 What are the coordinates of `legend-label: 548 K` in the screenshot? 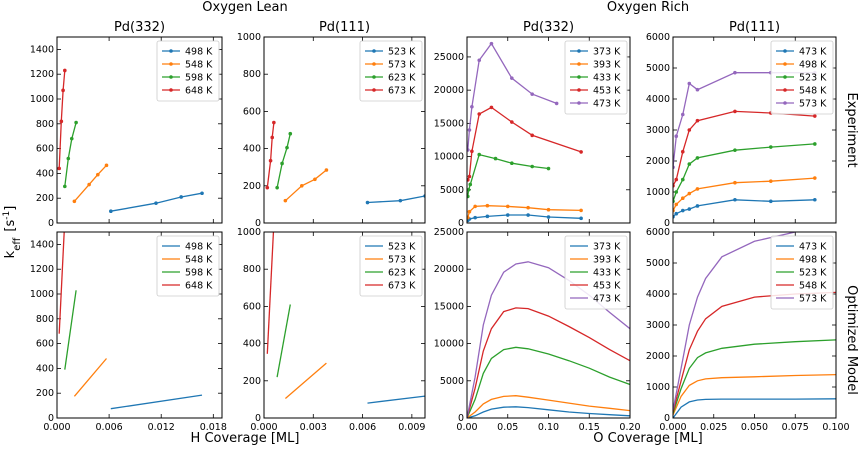 It's located at (813, 91).